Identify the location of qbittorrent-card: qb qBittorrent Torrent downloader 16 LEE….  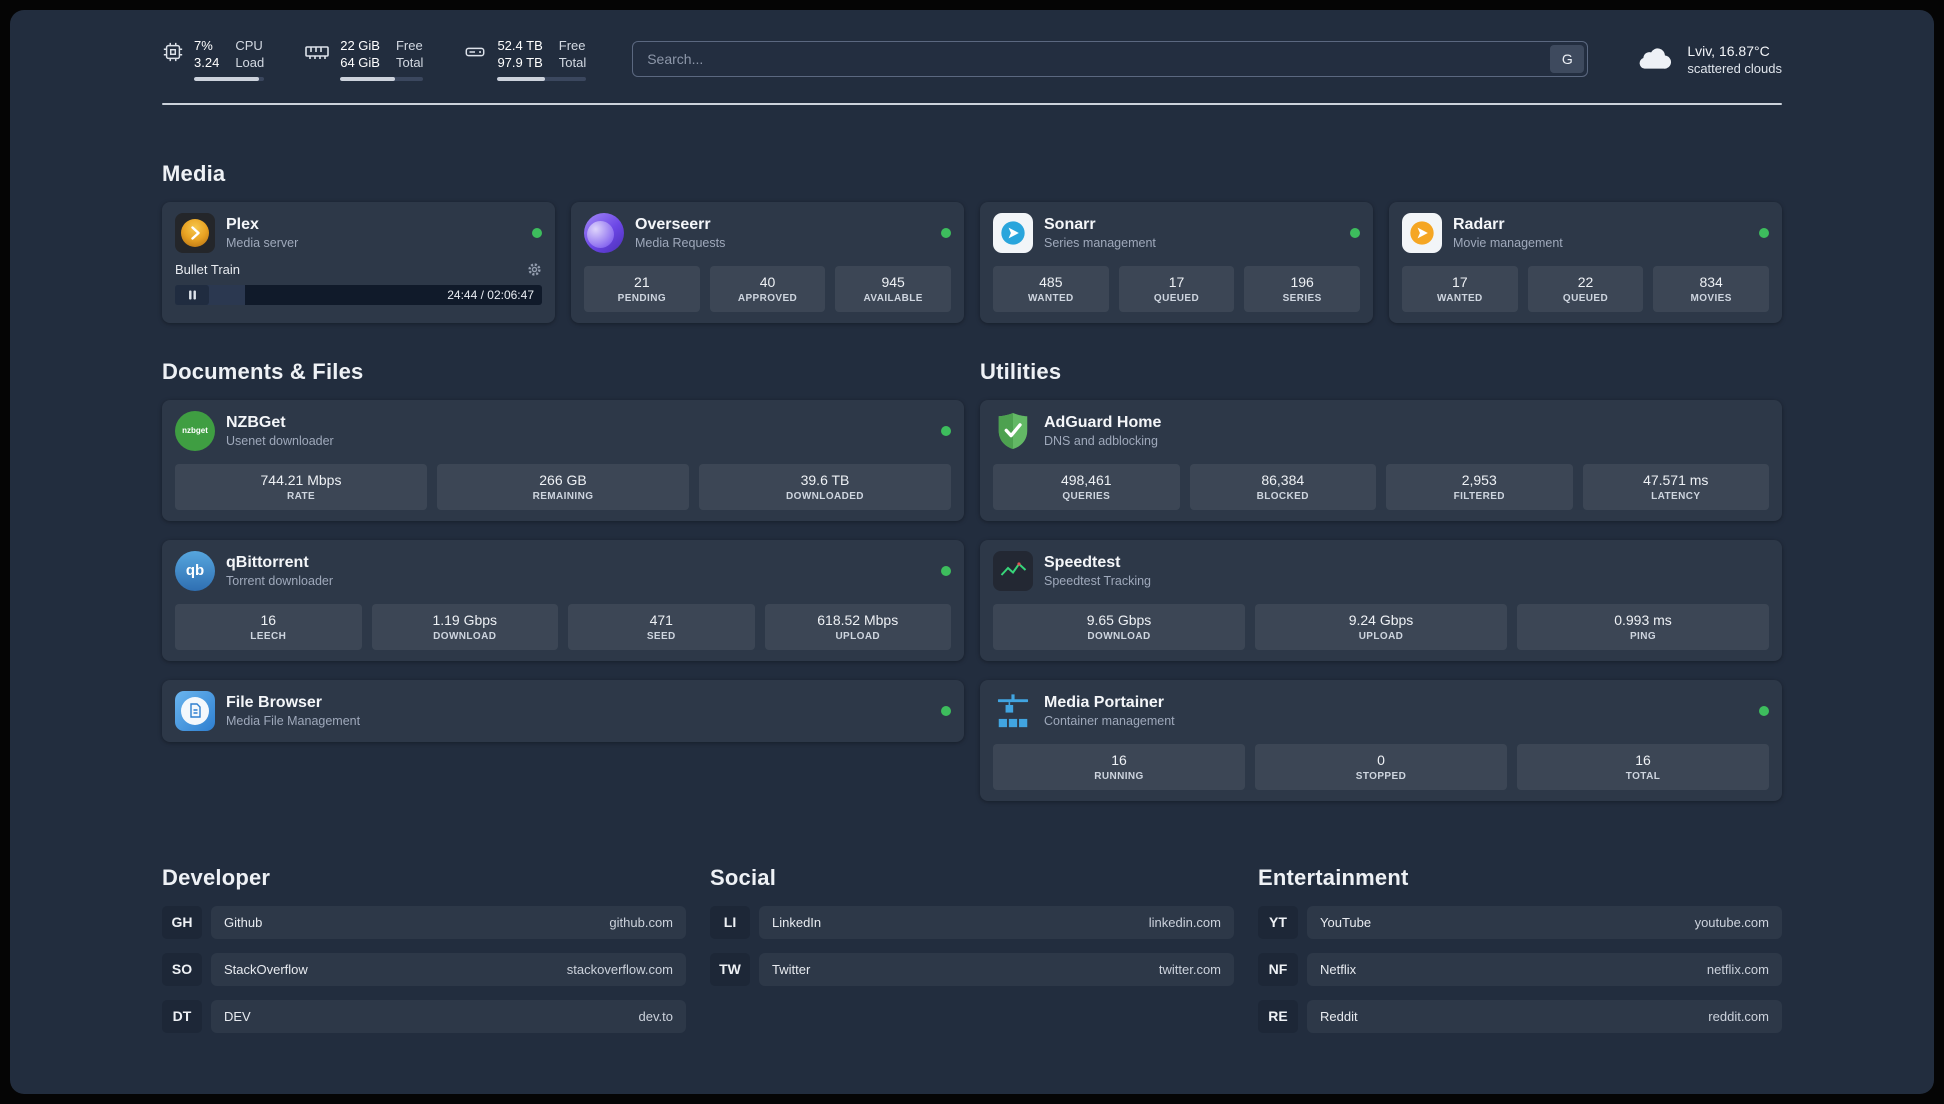
(563, 600).